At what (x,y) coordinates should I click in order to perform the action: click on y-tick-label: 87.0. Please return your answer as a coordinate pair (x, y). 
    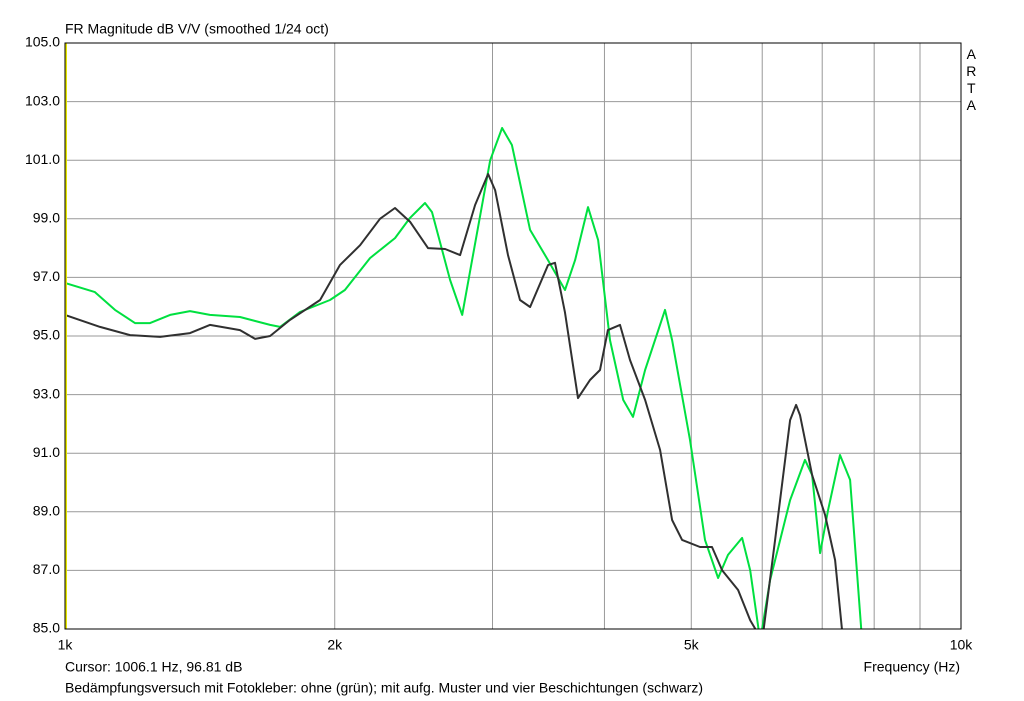
    Looking at the image, I should click on (46, 569).